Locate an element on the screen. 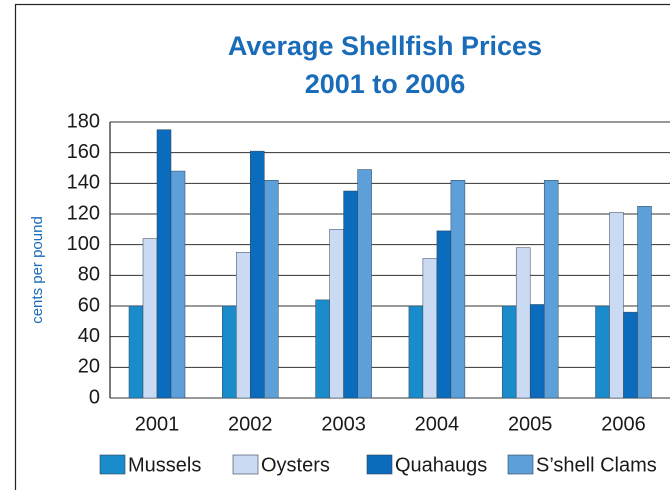 The width and height of the screenshot is (670, 490). x-tick-label: 2001 is located at coordinates (157, 424).